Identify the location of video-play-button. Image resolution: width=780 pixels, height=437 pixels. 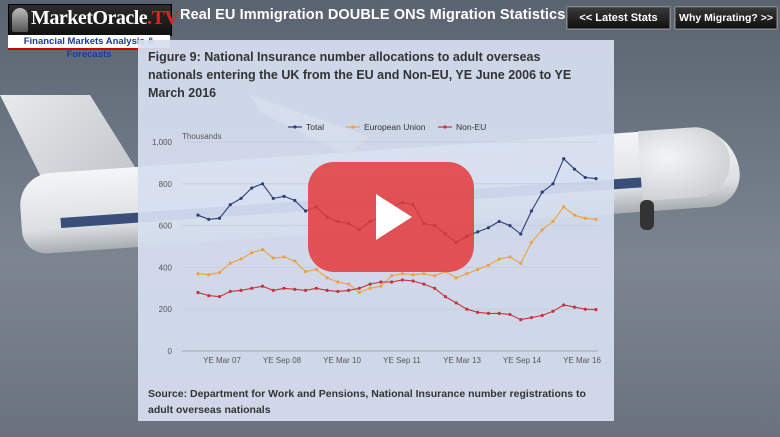
(391, 217).